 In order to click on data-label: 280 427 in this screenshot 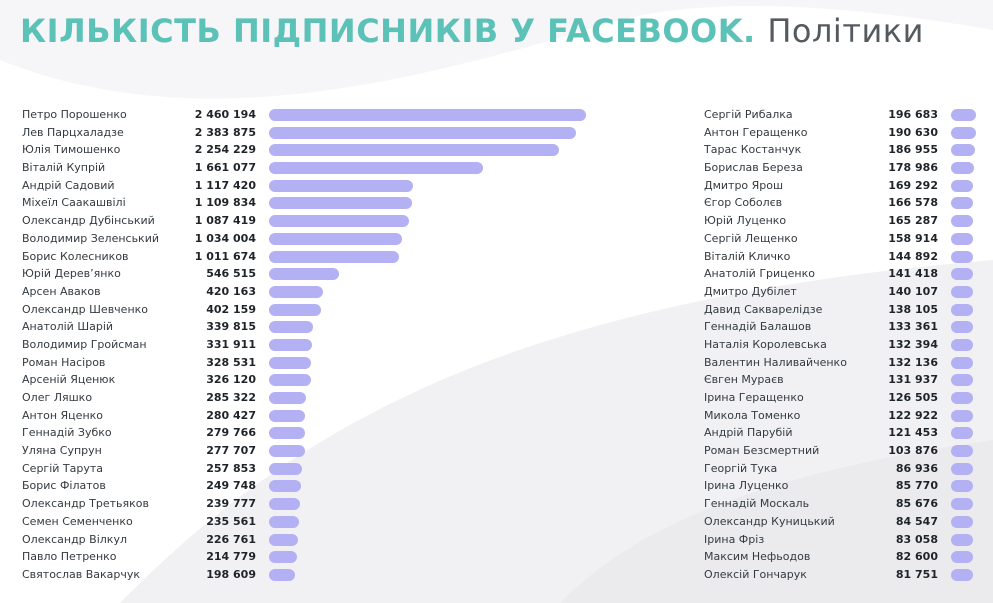, I will do `click(231, 415)`.